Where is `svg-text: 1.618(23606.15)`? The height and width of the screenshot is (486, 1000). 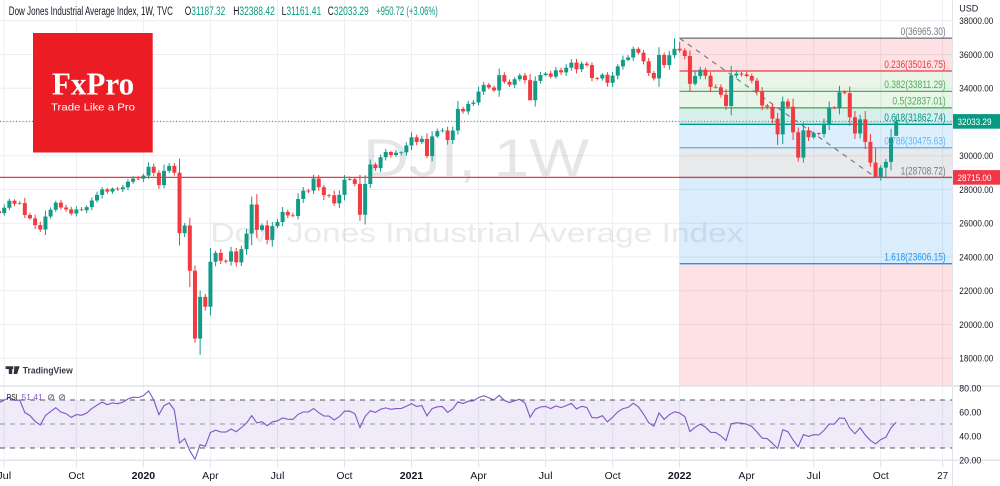
svg-text: 1.618(23606.15) is located at coordinates (915, 257).